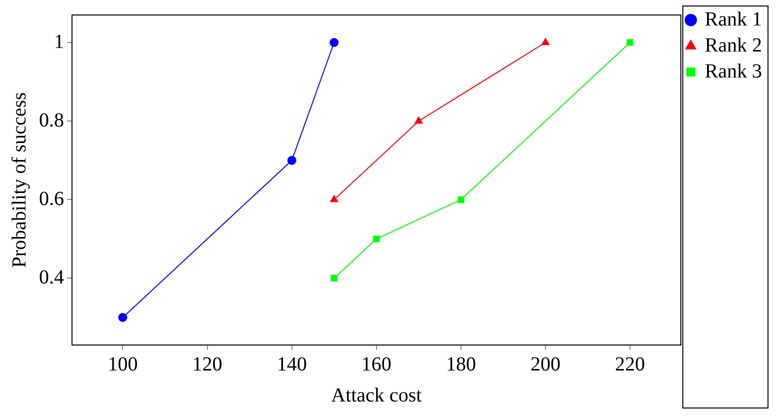 This screenshot has width=776, height=416. Describe the element at coordinates (51, 277) in the screenshot. I see `y-tick-label: 0.4` at that location.